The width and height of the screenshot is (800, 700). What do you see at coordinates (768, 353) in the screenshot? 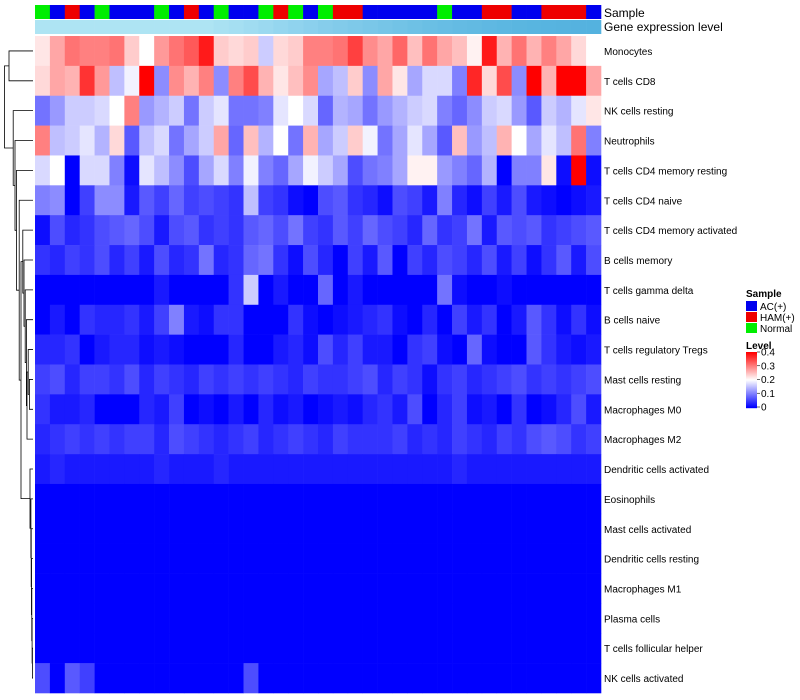
I see `legend-tick-label: 0.4` at bounding box center [768, 353].